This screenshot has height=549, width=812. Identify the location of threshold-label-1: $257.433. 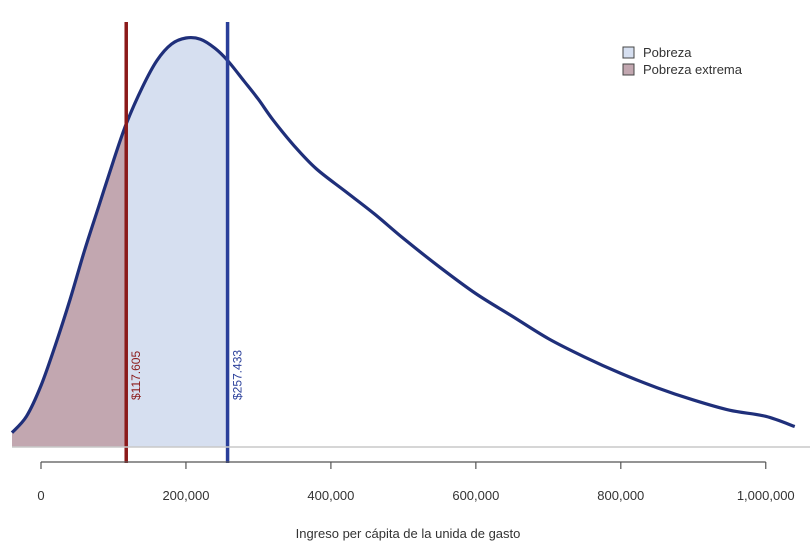
(238, 375).